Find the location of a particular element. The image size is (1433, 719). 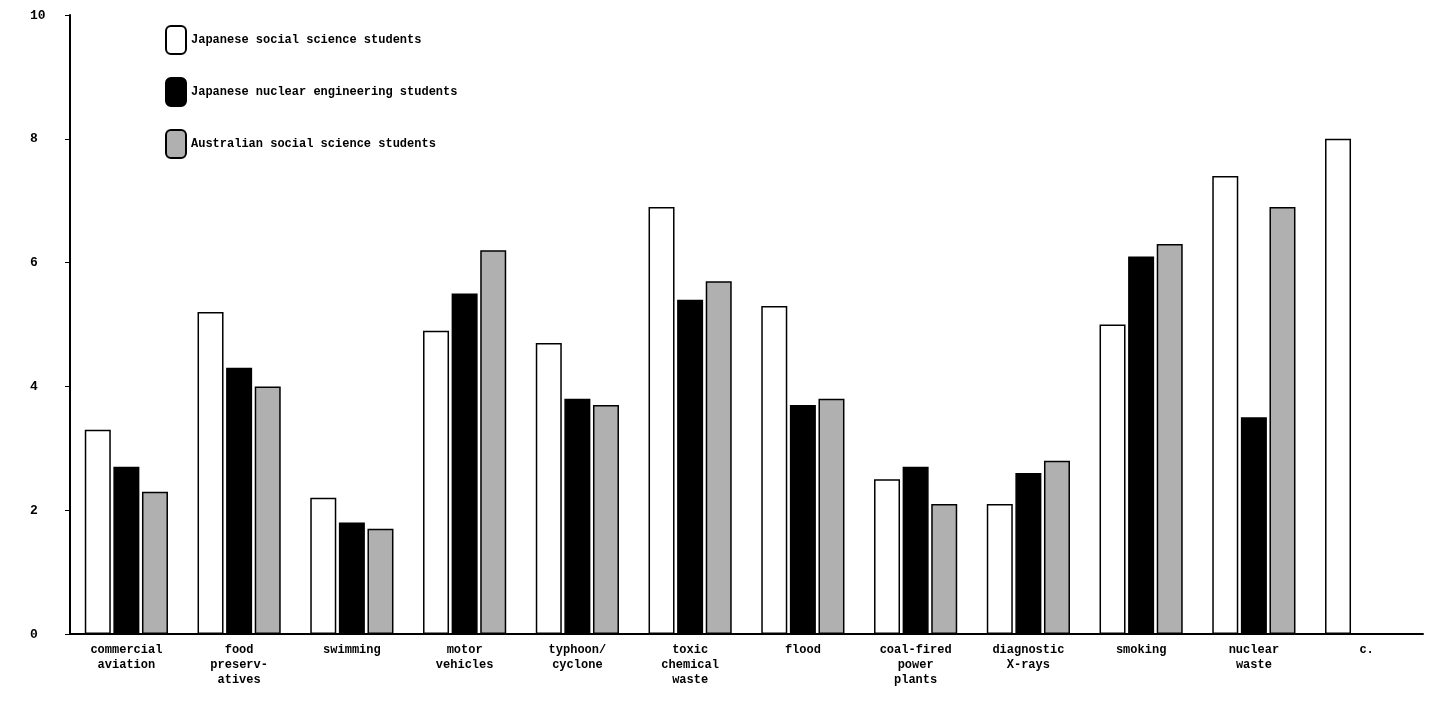

y-tick-label: 0 is located at coordinates (34, 634).